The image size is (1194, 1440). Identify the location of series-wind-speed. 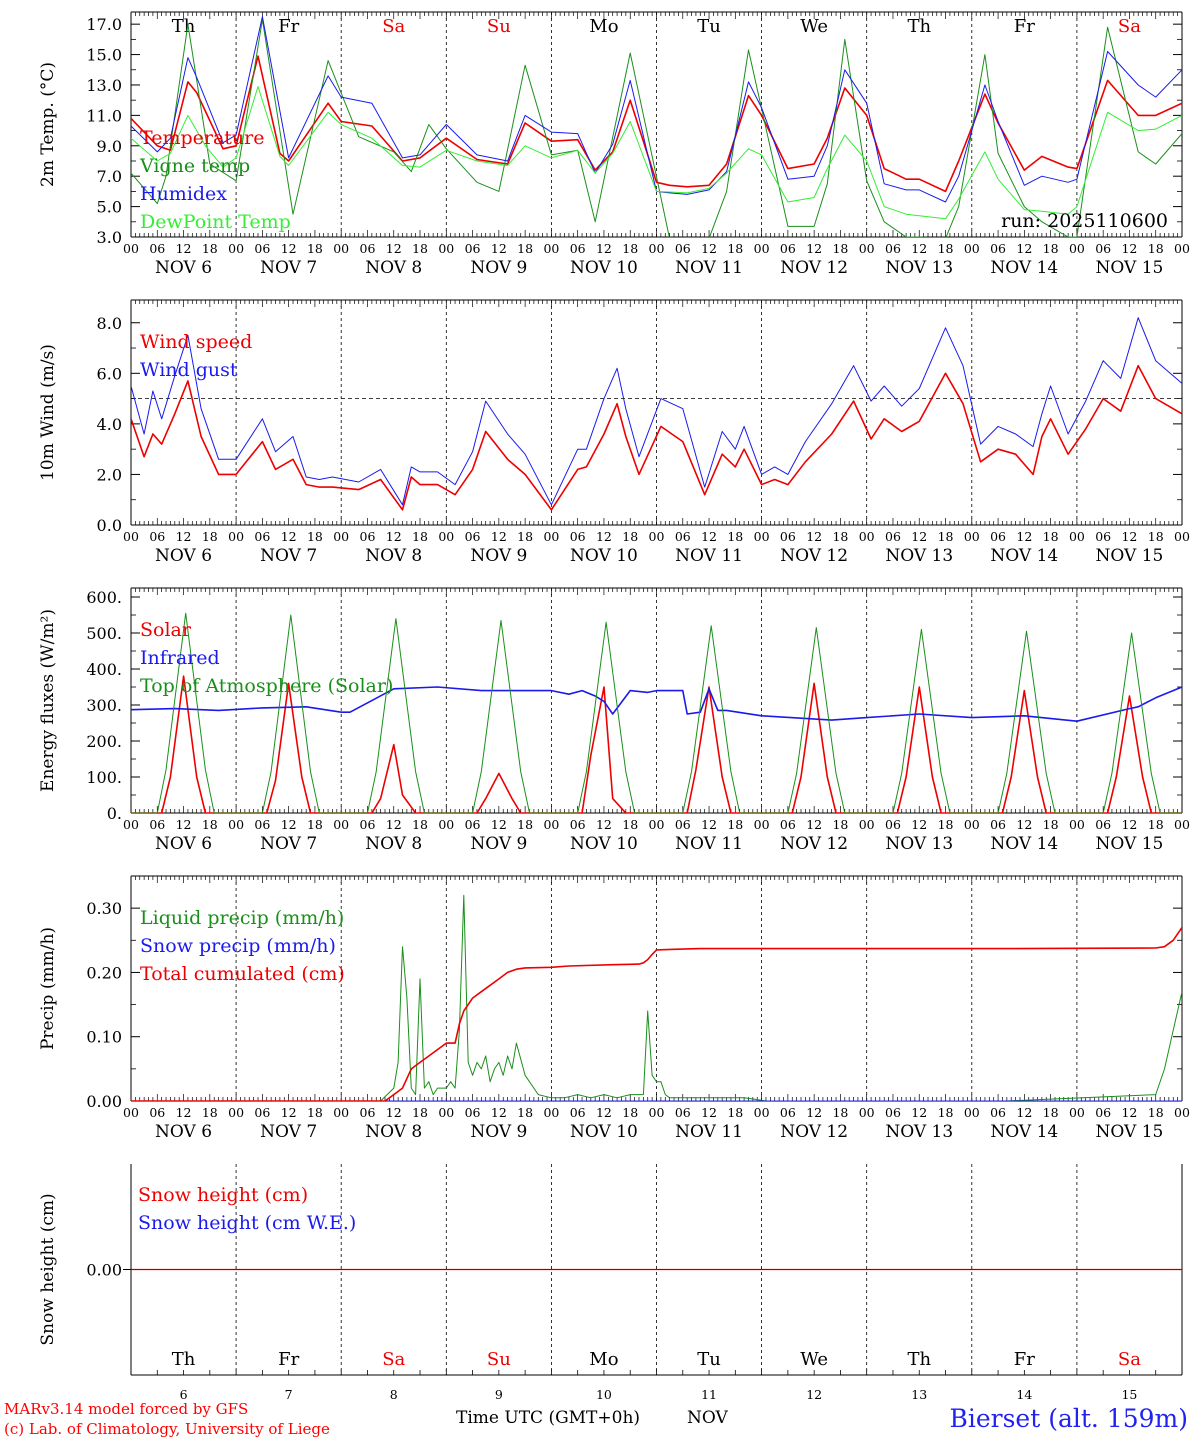
(656, 437).